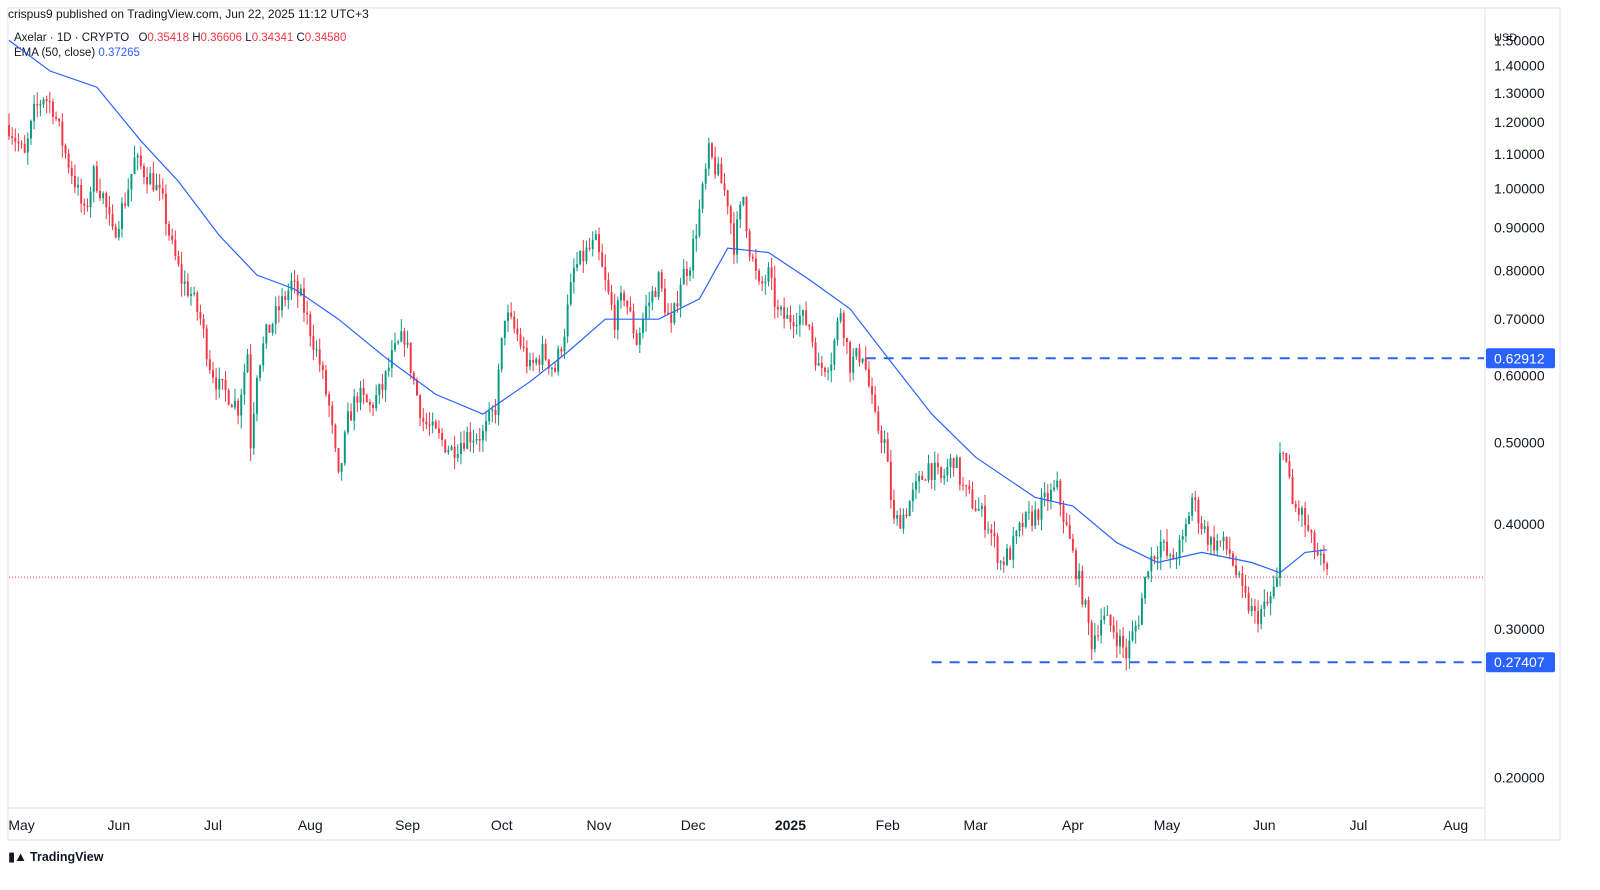 This screenshot has height=890, width=1600. I want to click on horizontal-levels, so click(1174, 510).